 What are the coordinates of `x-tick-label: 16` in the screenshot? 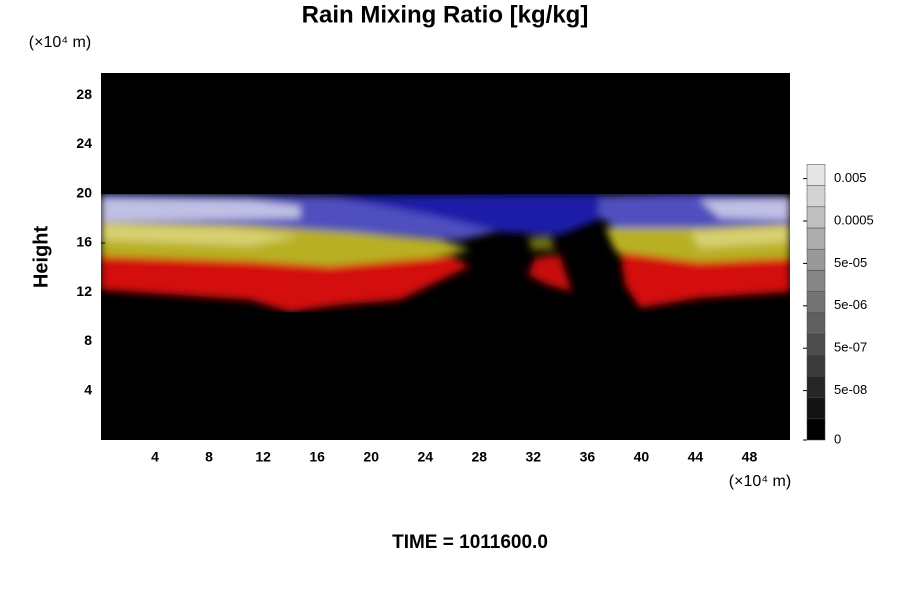 It's located at (317, 457).